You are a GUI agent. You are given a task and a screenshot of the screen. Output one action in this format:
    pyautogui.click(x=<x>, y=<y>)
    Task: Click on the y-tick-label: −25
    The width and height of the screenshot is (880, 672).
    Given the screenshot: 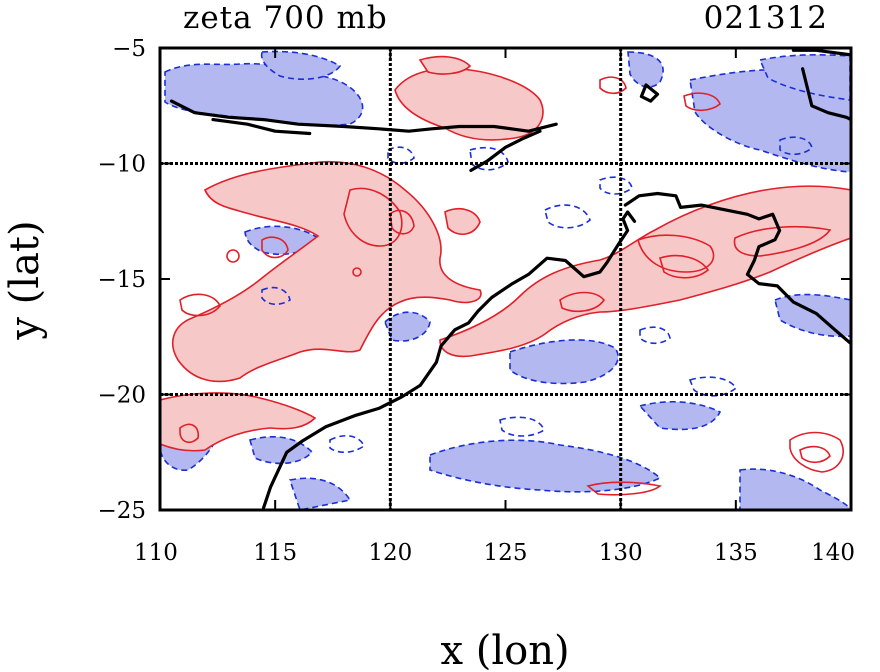 What is the action you would take?
    pyautogui.click(x=121, y=511)
    